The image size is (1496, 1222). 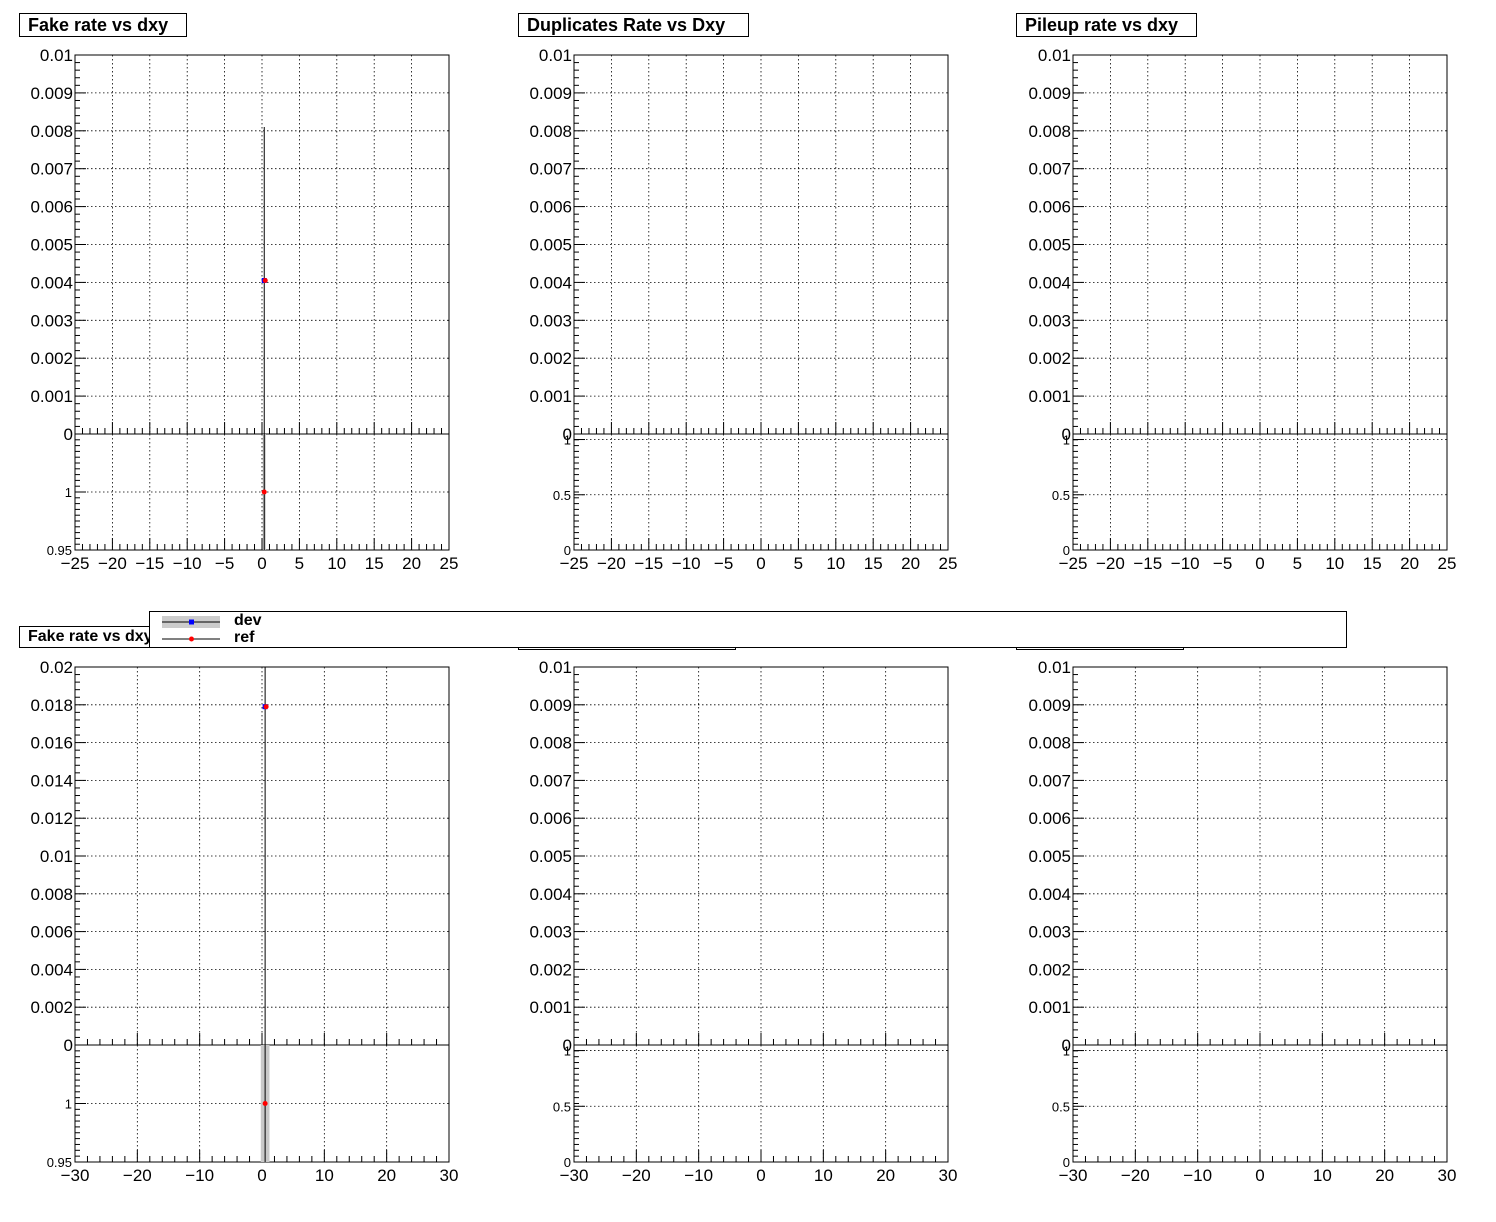 What do you see at coordinates (1447, 563) in the screenshot?
I see `x-tick-label: 25` at bounding box center [1447, 563].